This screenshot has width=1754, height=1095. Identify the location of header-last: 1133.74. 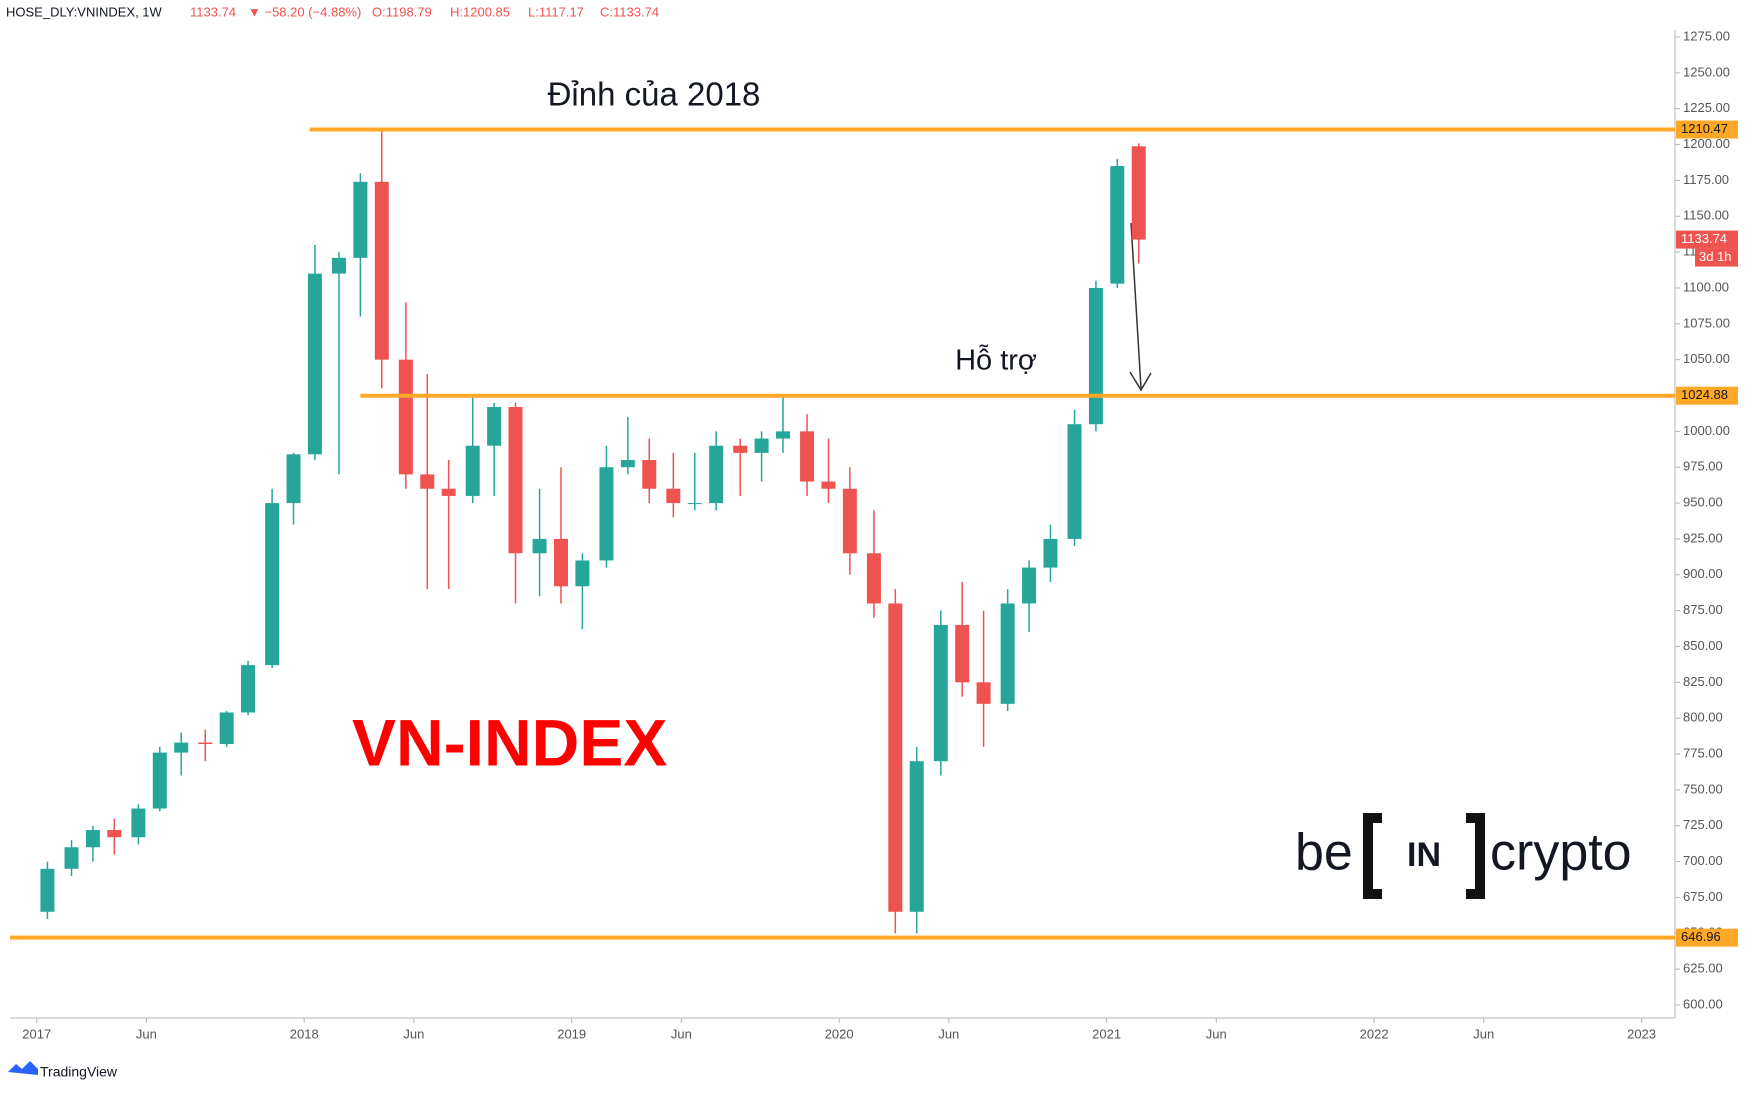
(213, 11).